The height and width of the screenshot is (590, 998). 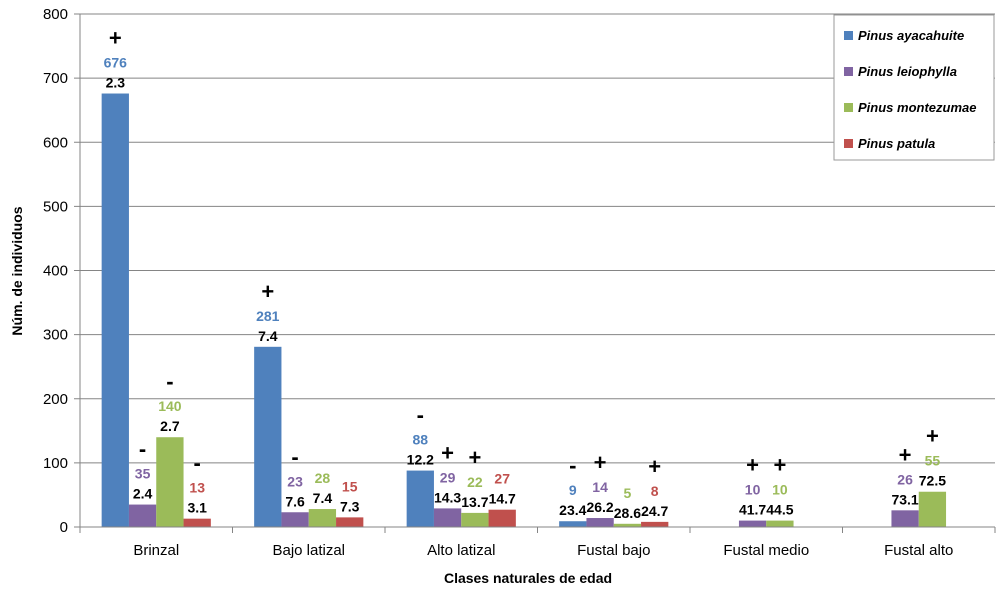 What do you see at coordinates (904, 499) in the screenshot?
I see `average-label: 73.1` at bounding box center [904, 499].